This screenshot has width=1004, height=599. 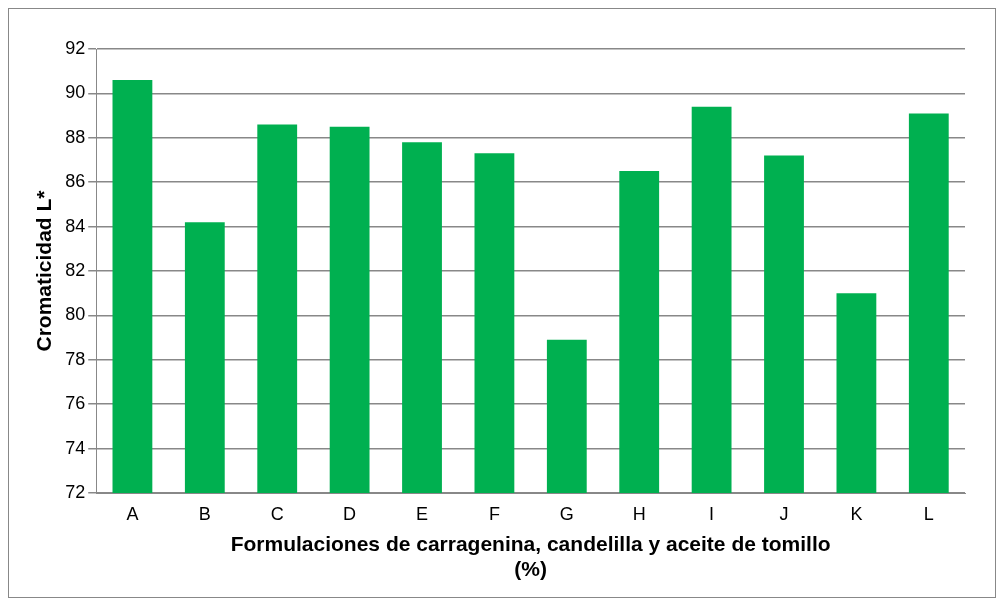 What do you see at coordinates (566, 513) in the screenshot?
I see `x-tick-label: G` at bounding box center [566, 513].